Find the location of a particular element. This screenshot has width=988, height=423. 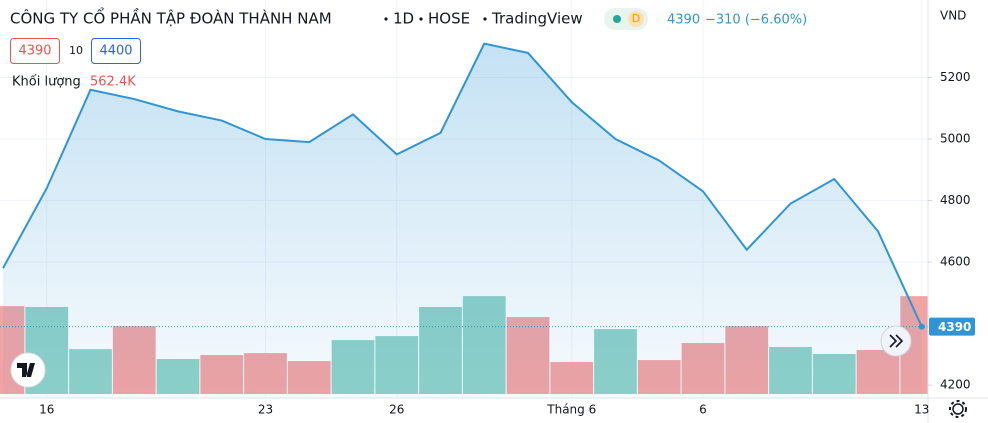

gear is located at coordinates (958, 409).